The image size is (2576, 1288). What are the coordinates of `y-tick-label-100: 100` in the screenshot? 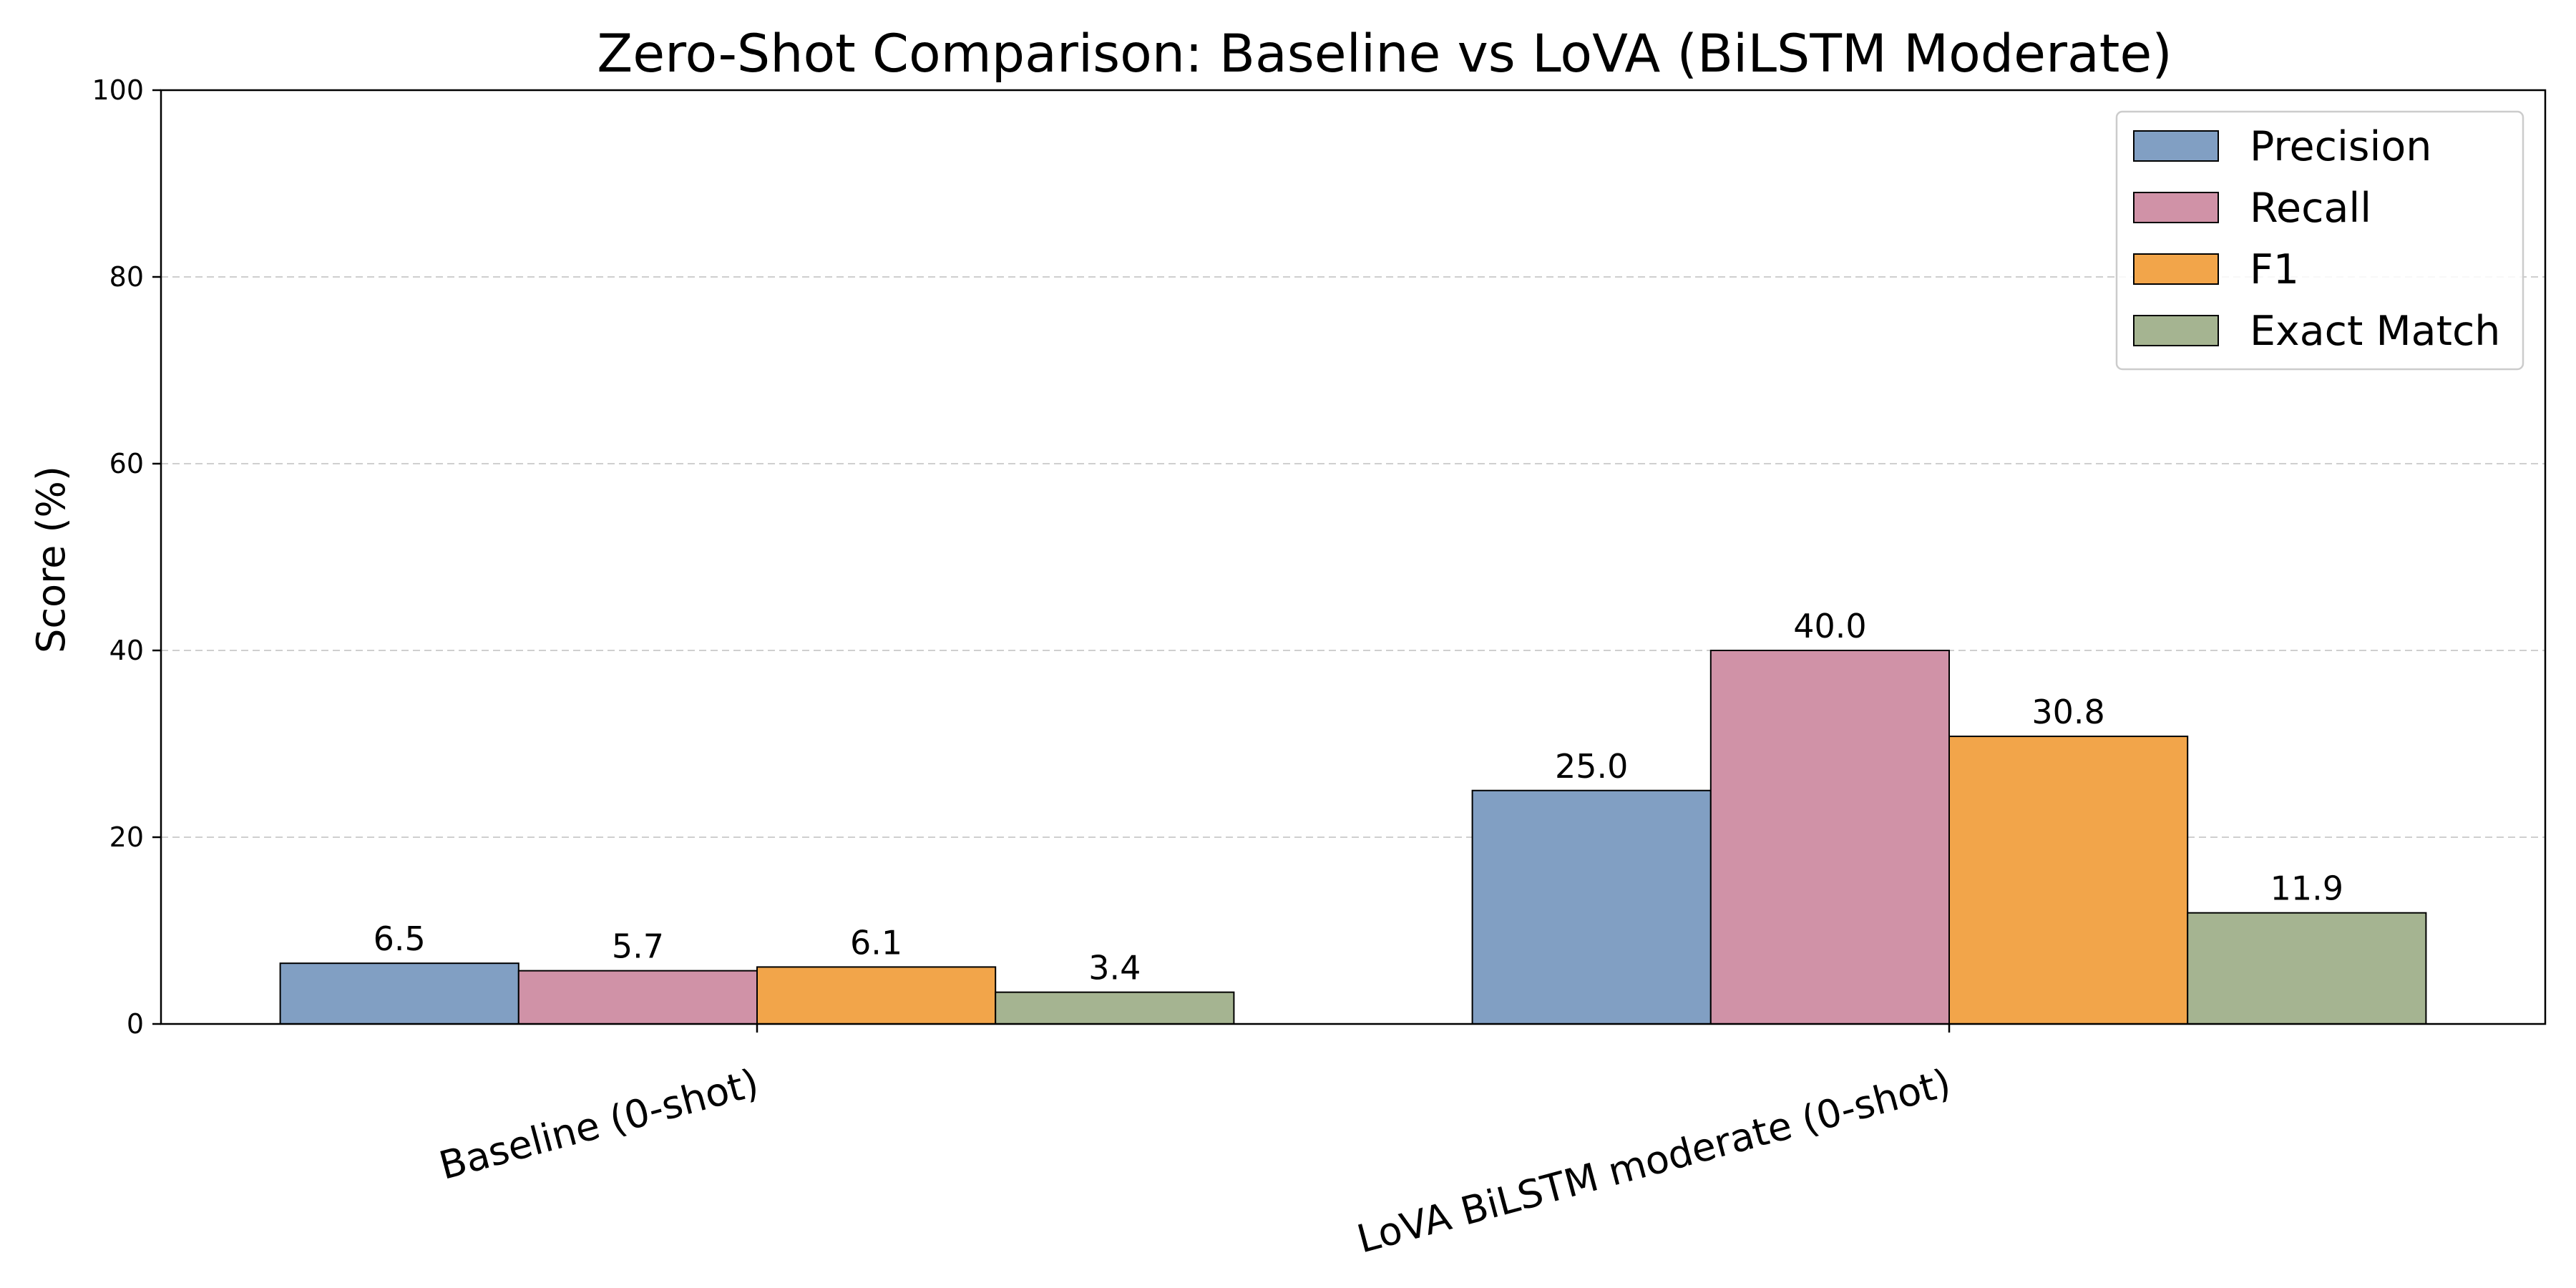 It's located at (118, 90).